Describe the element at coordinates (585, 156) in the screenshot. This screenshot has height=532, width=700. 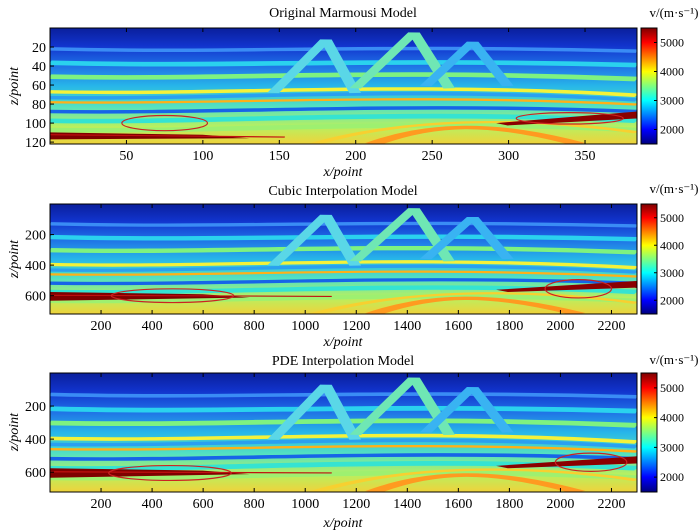
I see `x-tick-label: 350` at that location.